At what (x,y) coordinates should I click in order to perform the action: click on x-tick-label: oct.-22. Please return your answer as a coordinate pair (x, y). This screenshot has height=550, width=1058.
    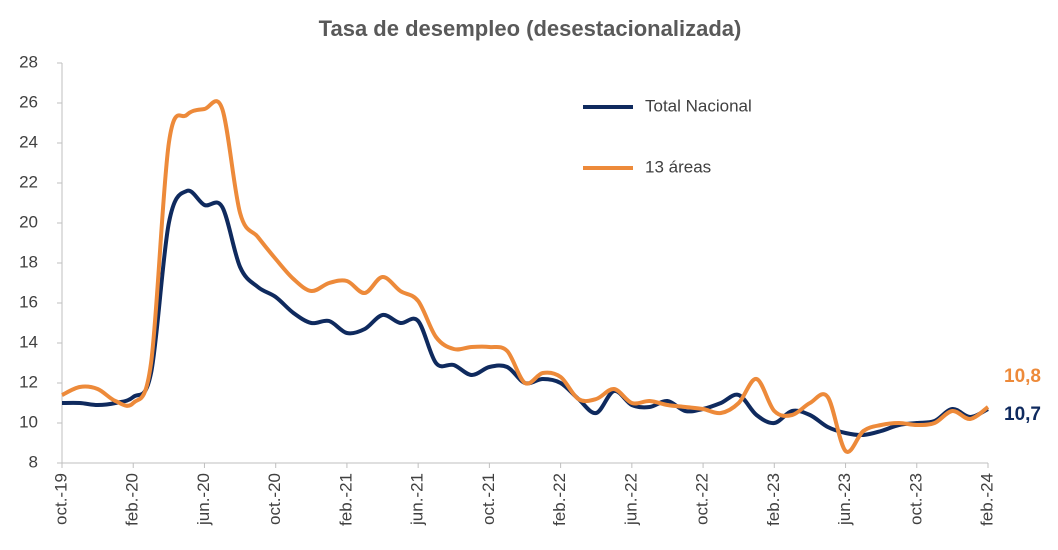
    Looking at the image, I should click on (702, 499).